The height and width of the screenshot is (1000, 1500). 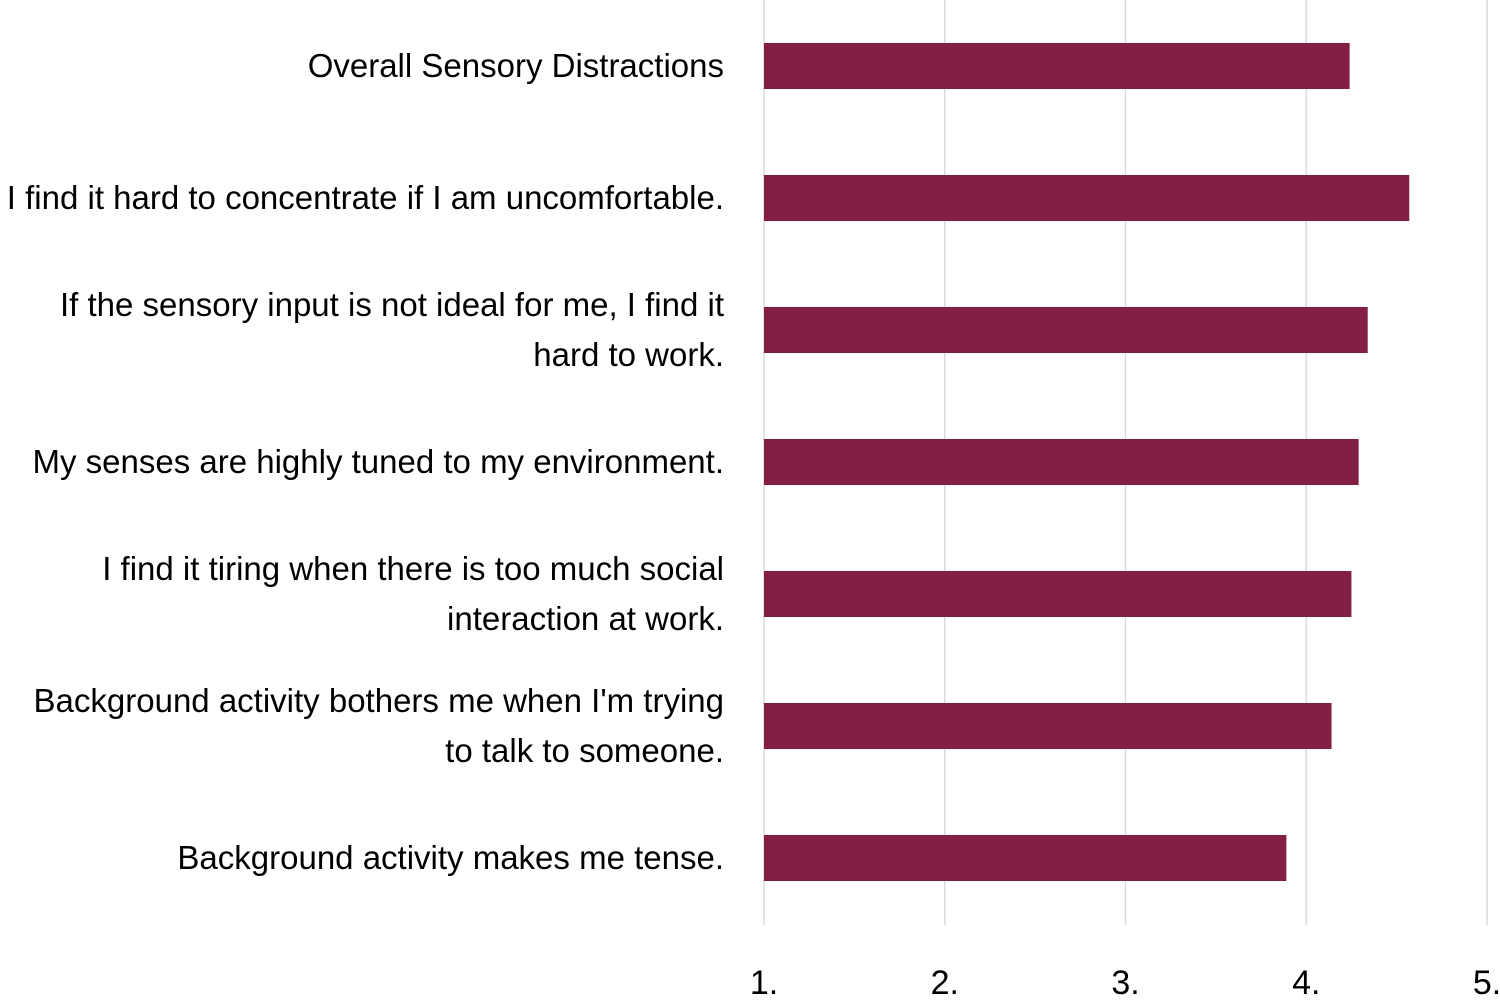 I want to click on y-tick-label: Background activity makes me tense., so click(x=450, y=857).